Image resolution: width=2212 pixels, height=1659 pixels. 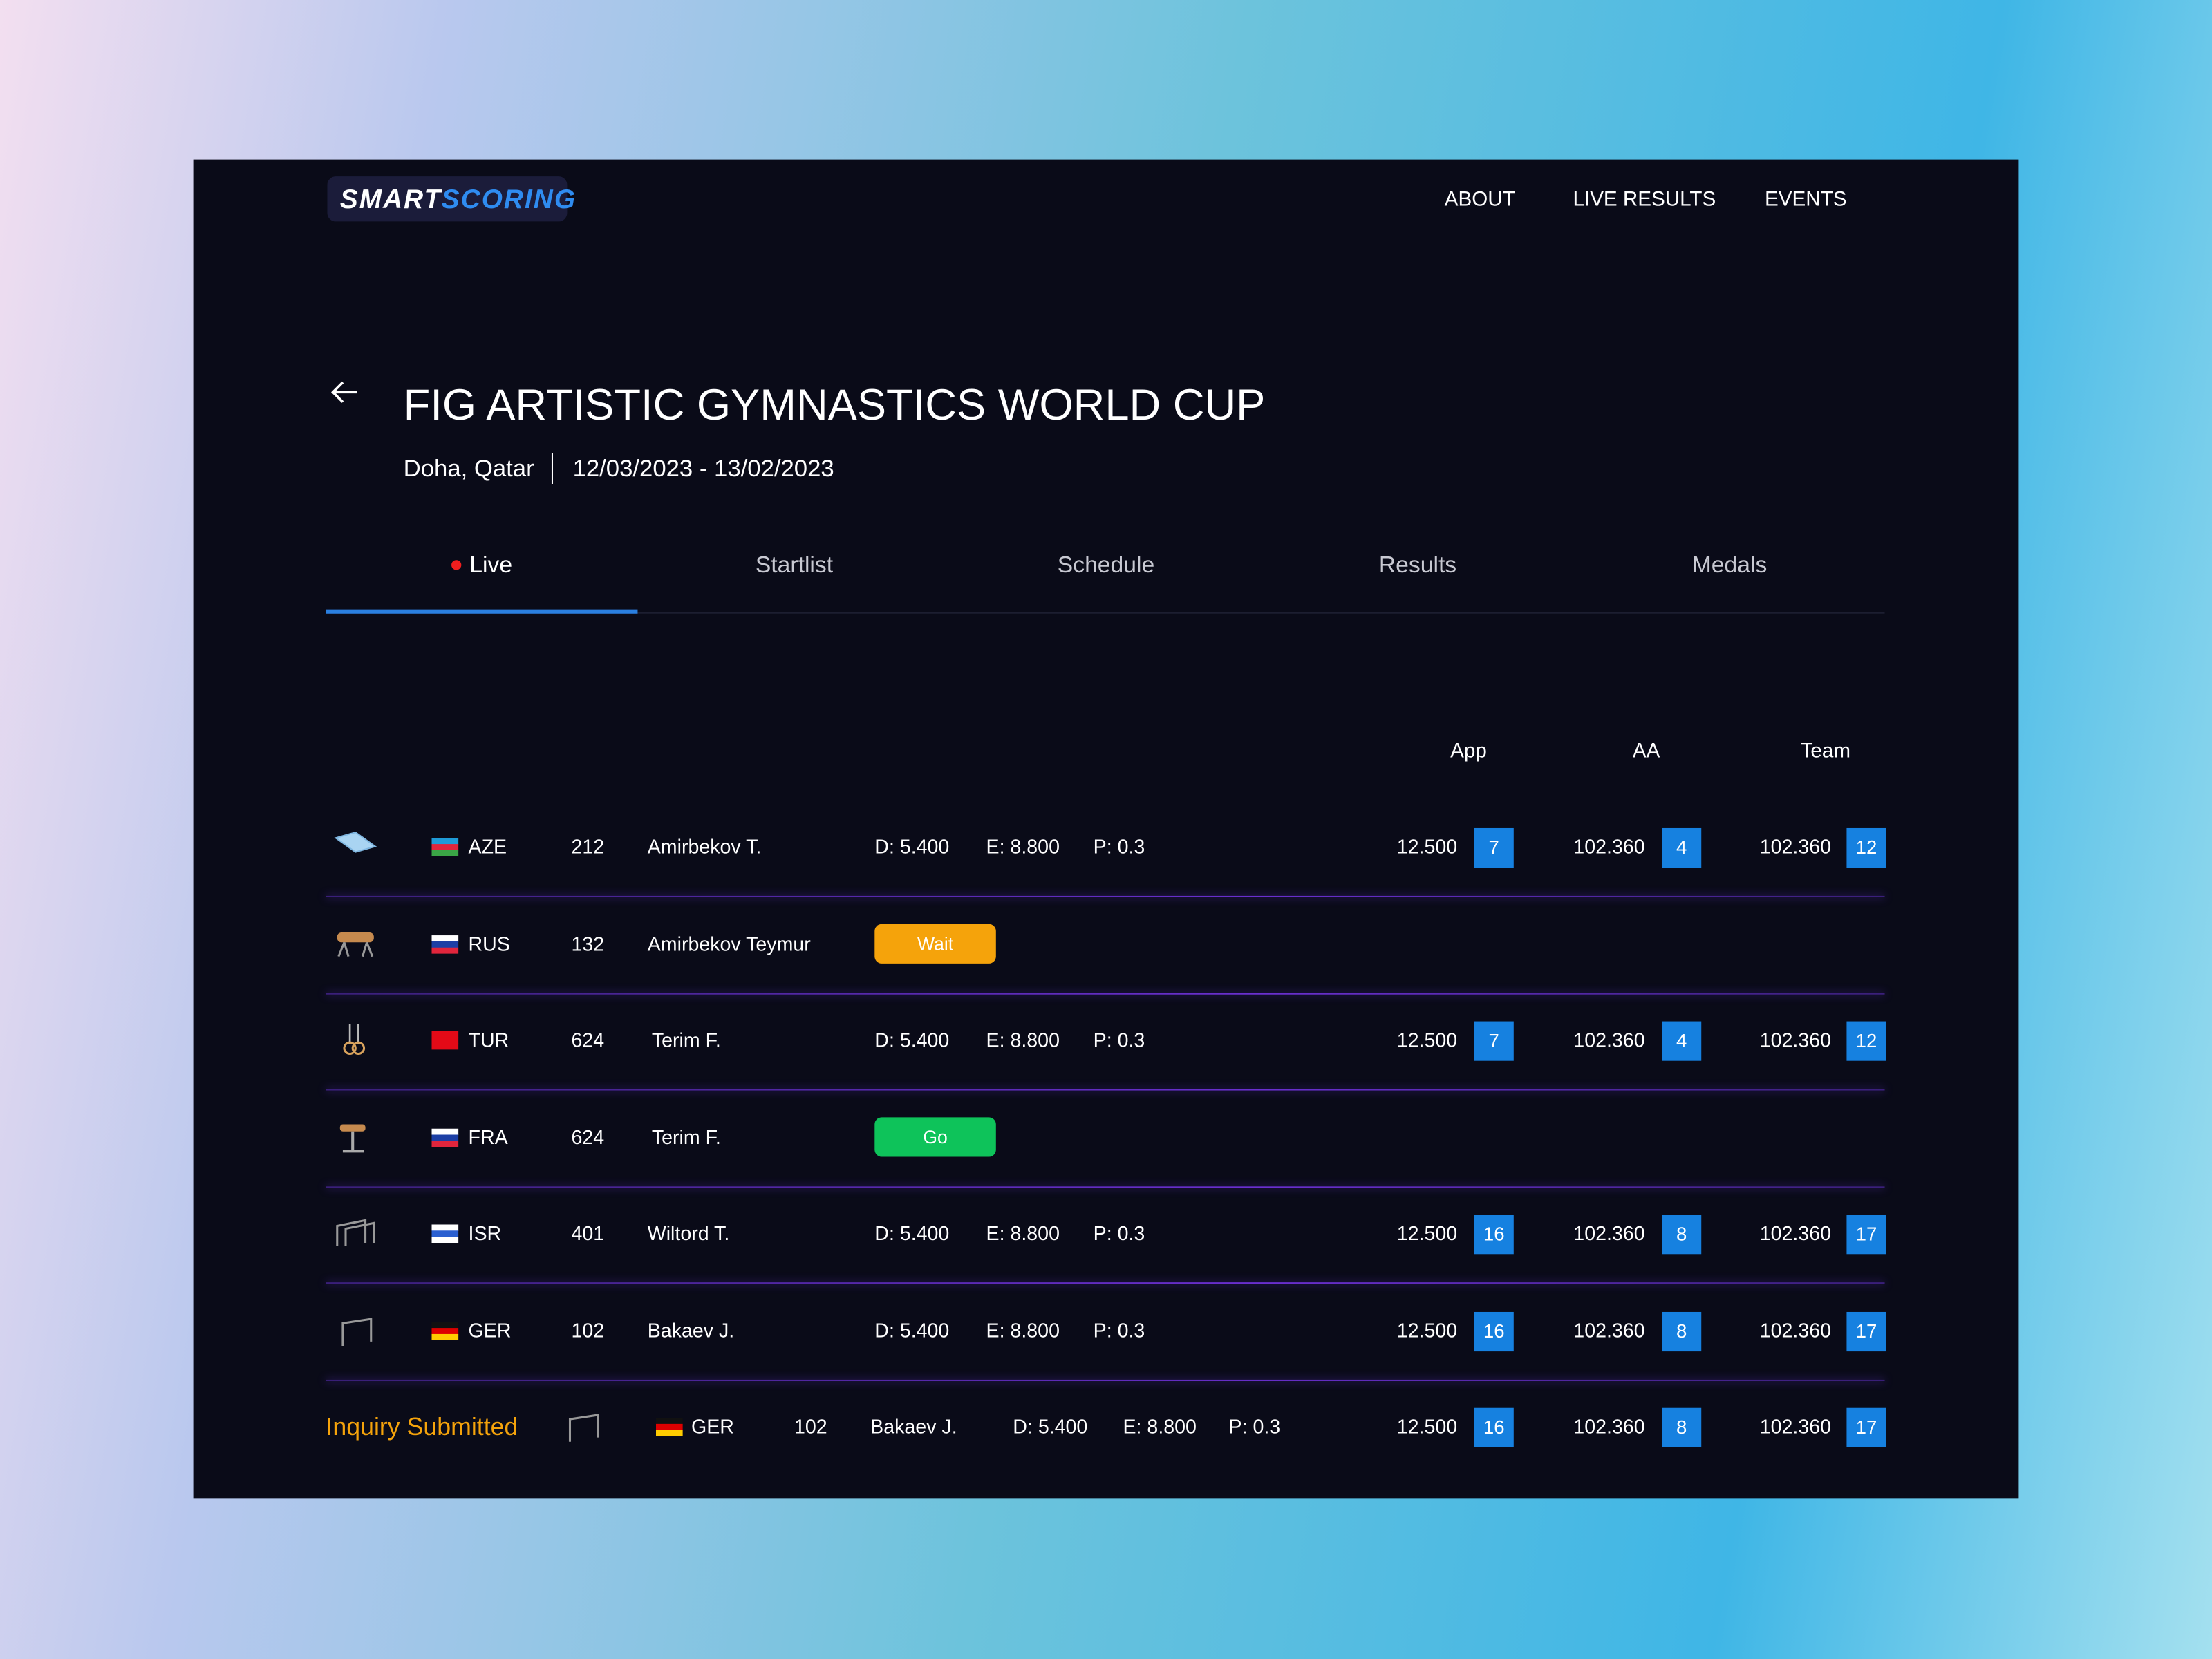 What do you see at coordinates (588, 1330) in the screenshot?
I see `athlete-number: 102` at bounding box center [588, 1330].